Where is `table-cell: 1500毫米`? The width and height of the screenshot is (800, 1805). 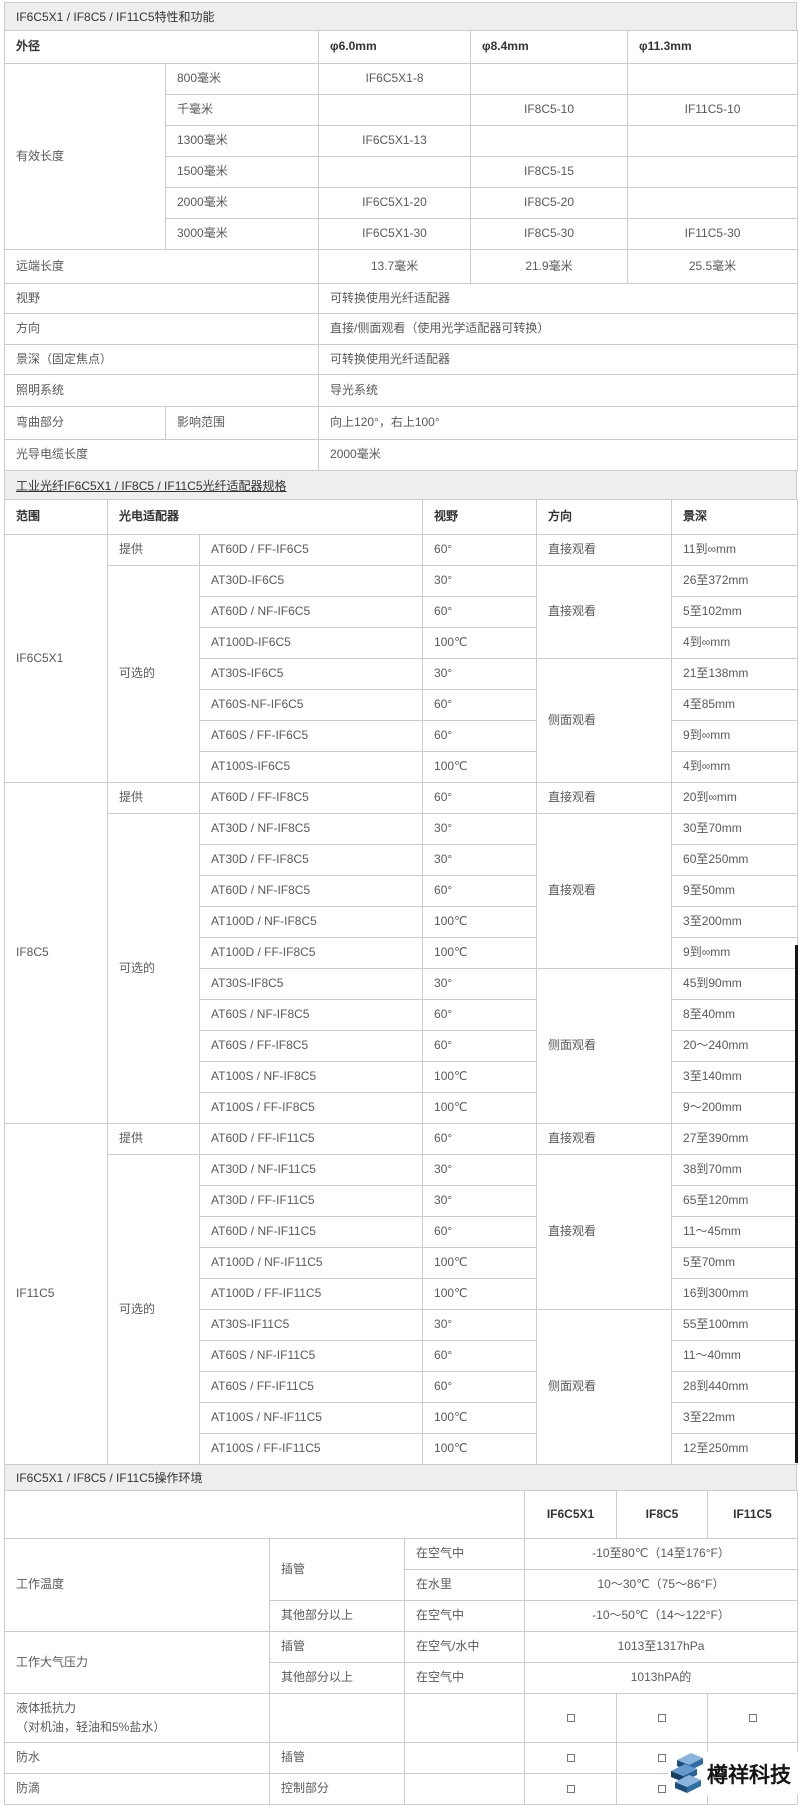
table-cell: 1500毫米 is located at coordinates (242, 172).